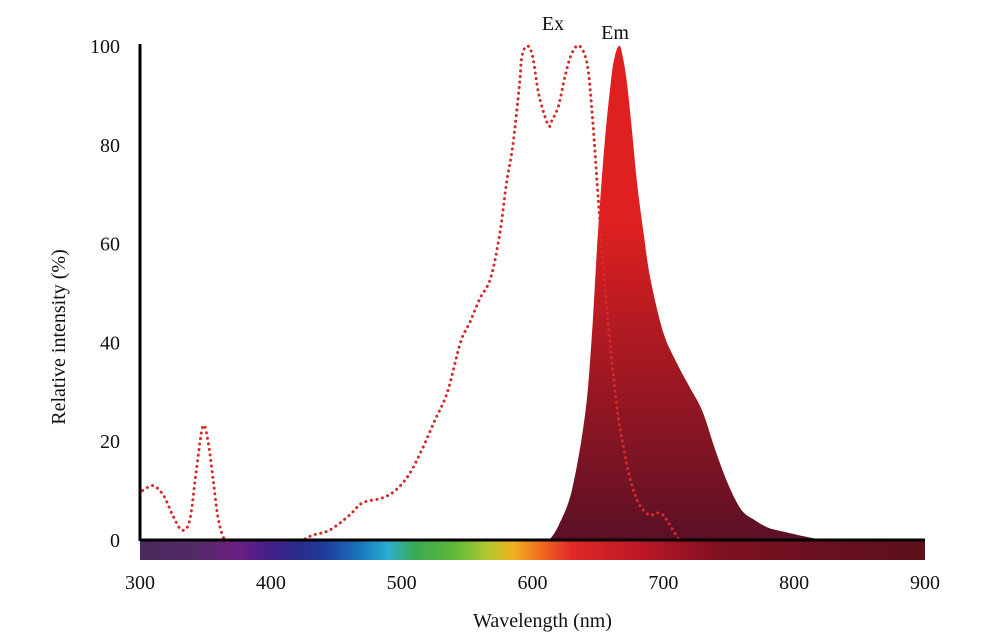 The width and height of the screenshot is (1000, 641). Describe the element at coordinates (110, 245) in the screenshot. I see `y-tick-label: 60` at that location.